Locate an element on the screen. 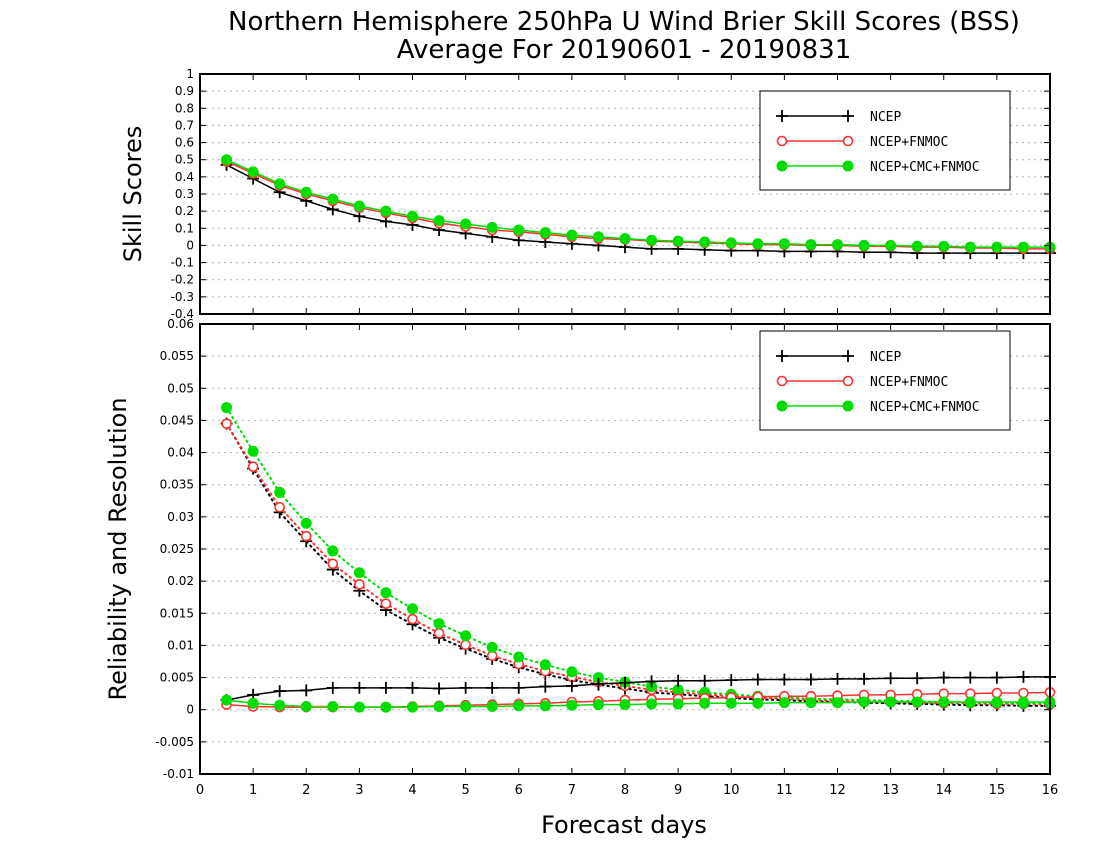 Image resolution: width=1100 pixels, height=850 pixels. x-tick-label: 8 is located at coordinates (625, 790).